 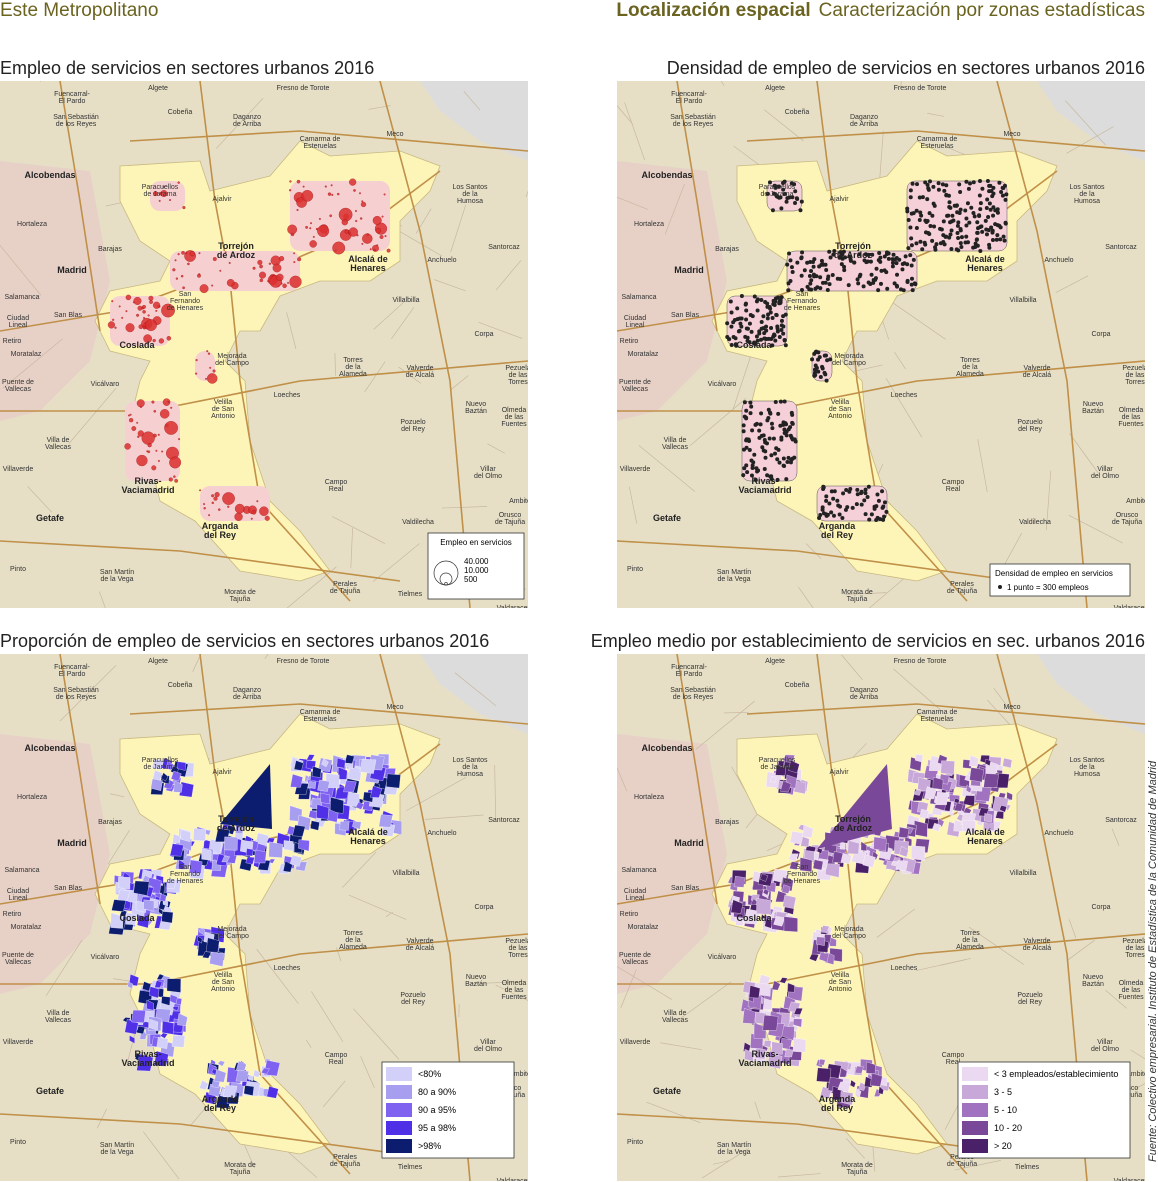 I want to click on place-label: Alcalá de Henares, so click(x=368, y=836).